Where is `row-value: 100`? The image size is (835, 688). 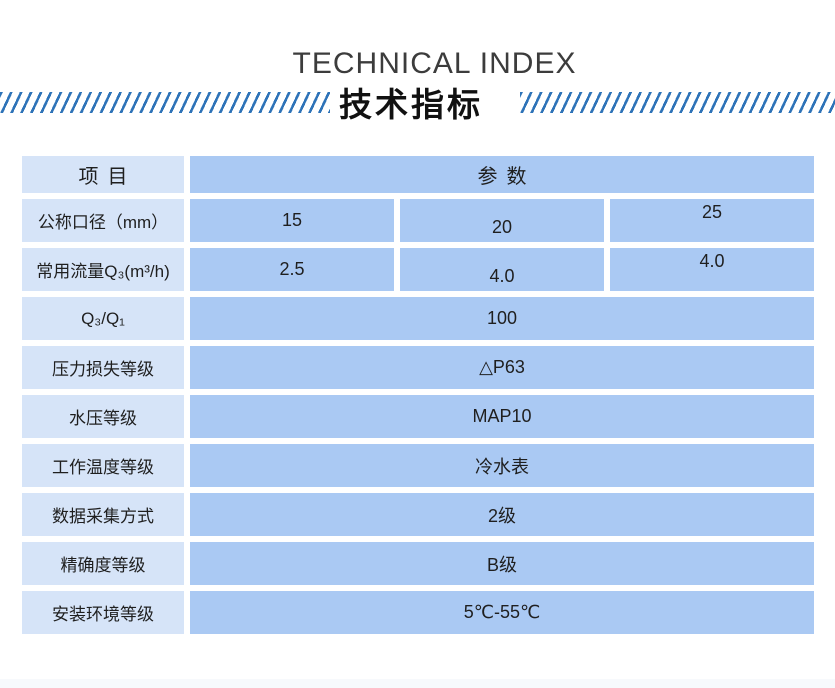 row-value: 100 is located at coordinates (502, 318).